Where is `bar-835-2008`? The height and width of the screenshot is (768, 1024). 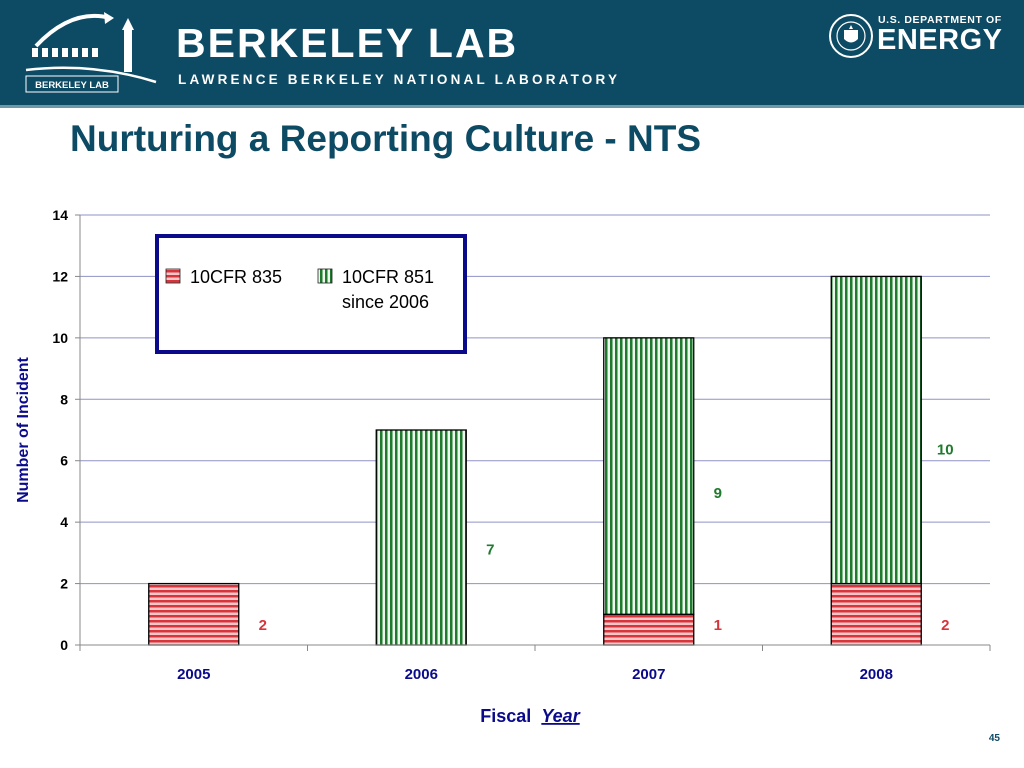
bar-835-2008 is located at coordinates (876, 614).